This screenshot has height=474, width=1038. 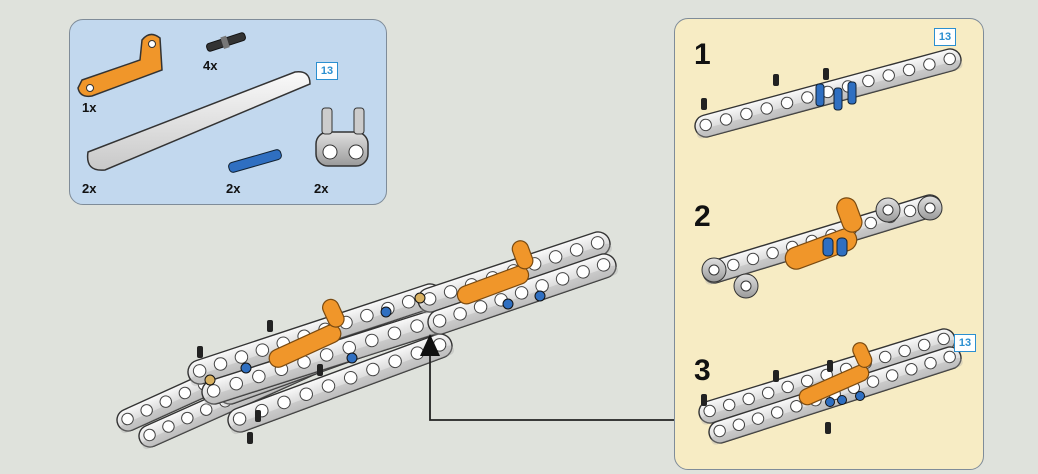 I want to click on step-3-orange-liftarm, so click(x=835, y=374).